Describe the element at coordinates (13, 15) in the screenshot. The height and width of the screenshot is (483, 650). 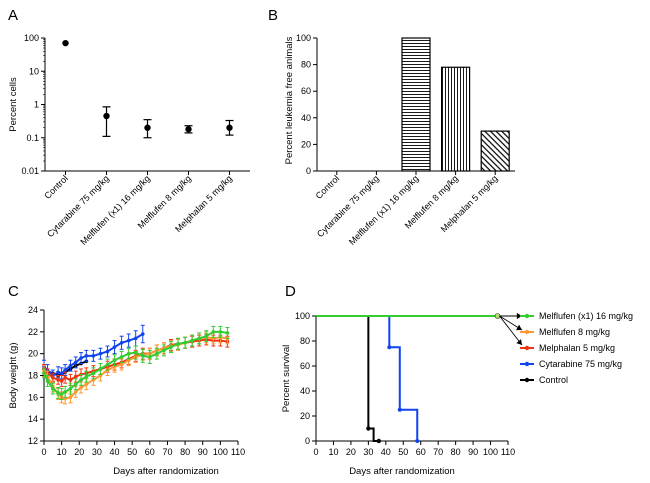
I see `panel-label-a: A` at that location.